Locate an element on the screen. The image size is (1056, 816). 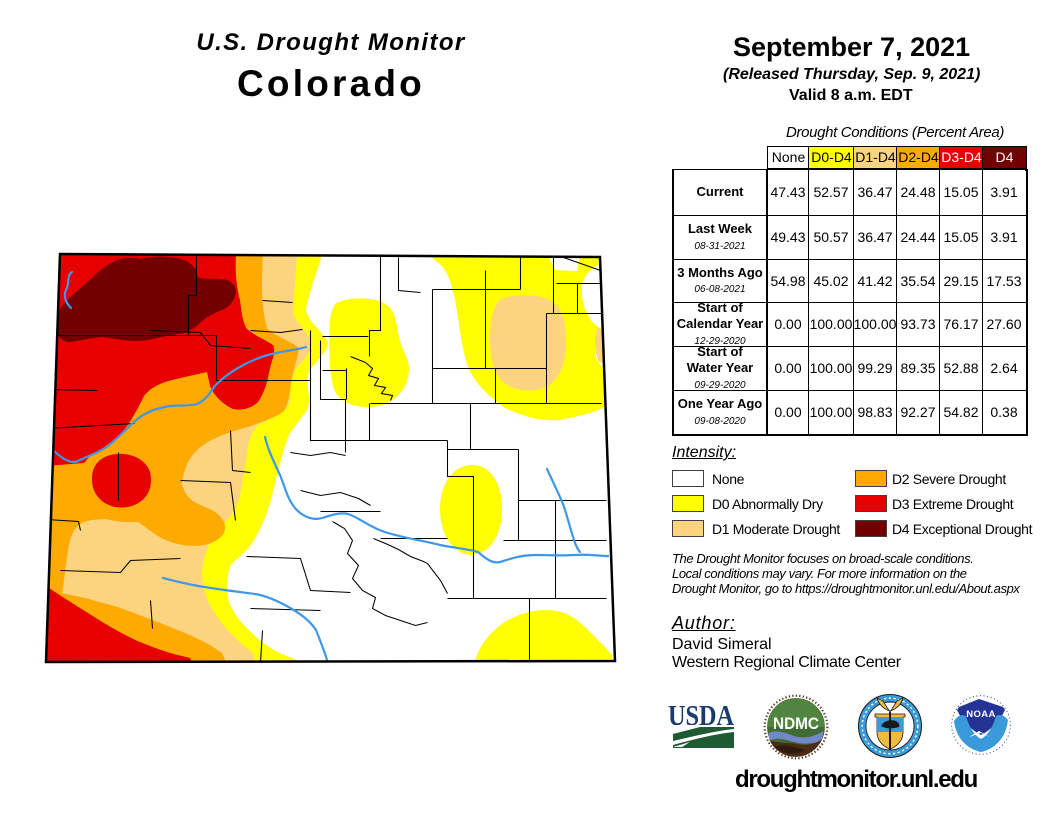
svg-text: NDMC is located at coordinates (796, 723).